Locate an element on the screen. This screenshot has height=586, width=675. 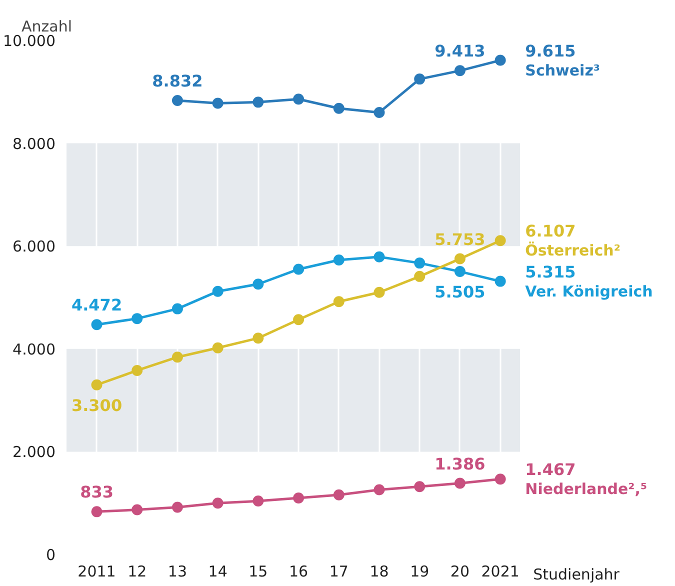
x-tick-label: 17 is located at coordinates (338, 571).